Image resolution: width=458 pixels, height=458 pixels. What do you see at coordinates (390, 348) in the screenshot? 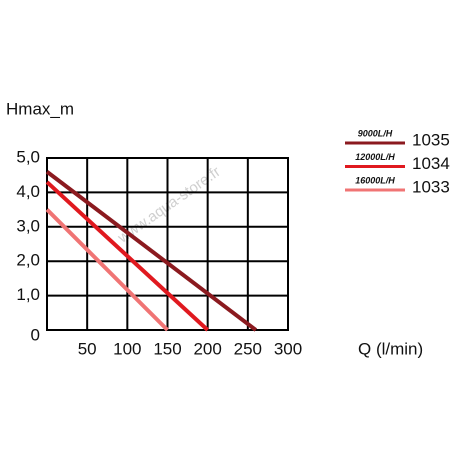
I see `x-axis-label: Q (l/min)` at bounding box center [390, 348].